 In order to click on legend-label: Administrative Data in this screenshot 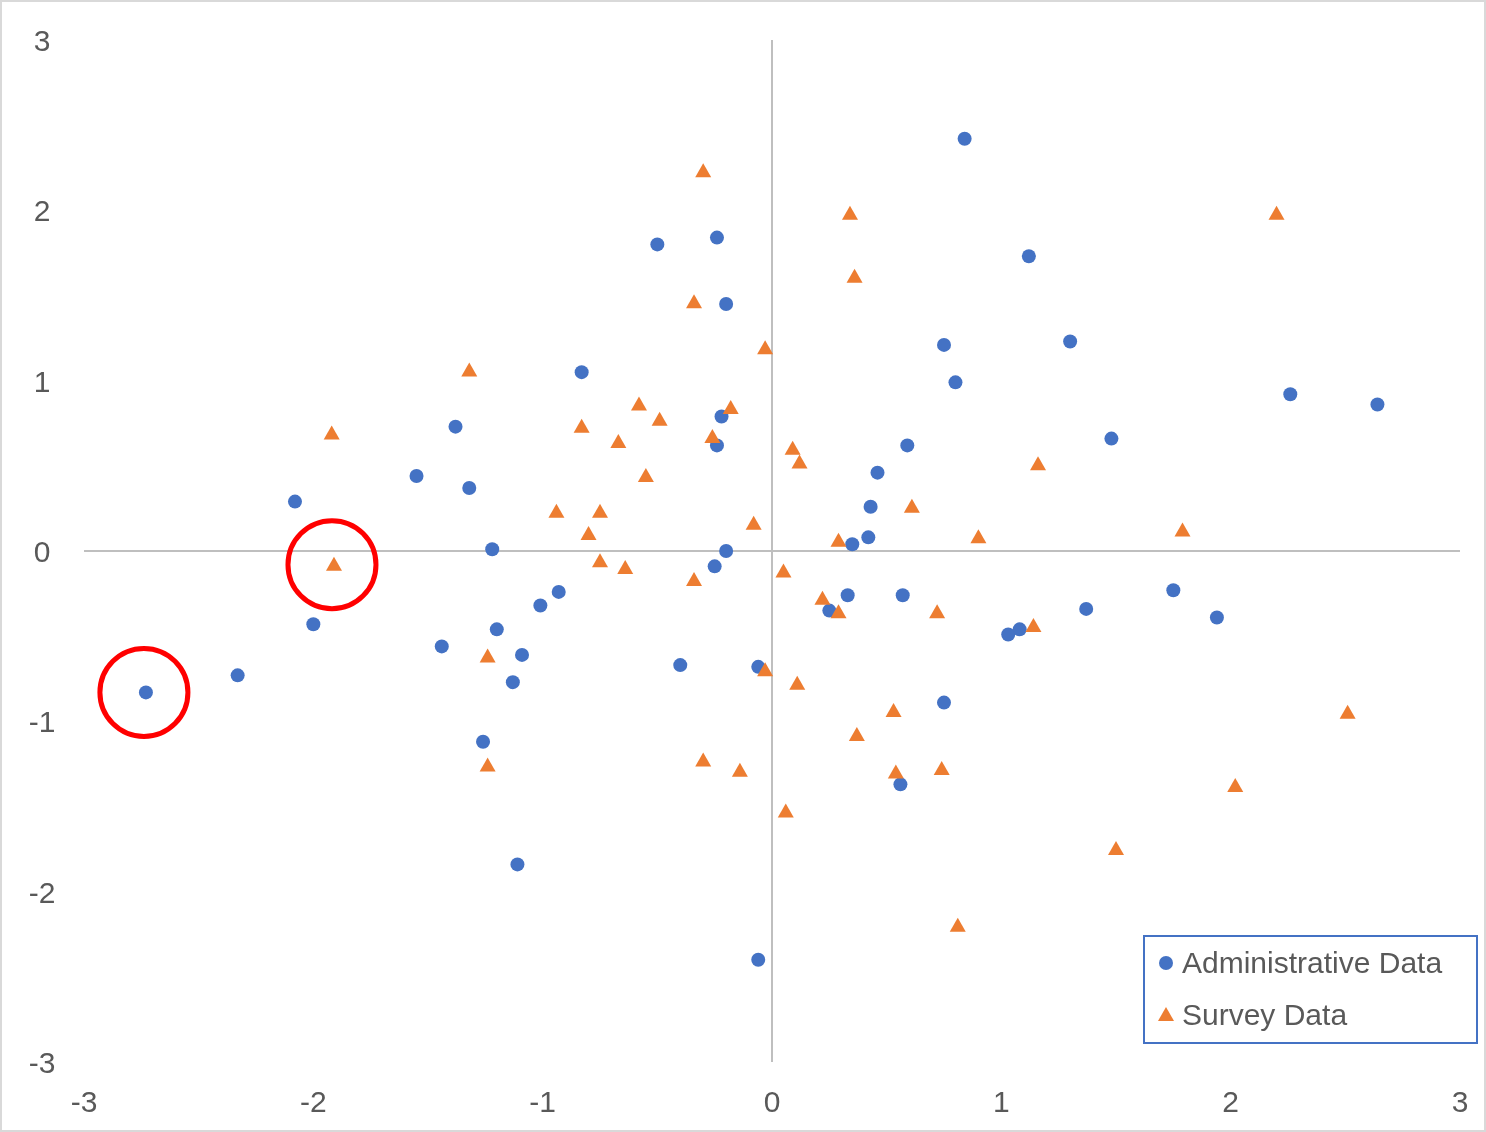, I will do `click(1312, 962)`.